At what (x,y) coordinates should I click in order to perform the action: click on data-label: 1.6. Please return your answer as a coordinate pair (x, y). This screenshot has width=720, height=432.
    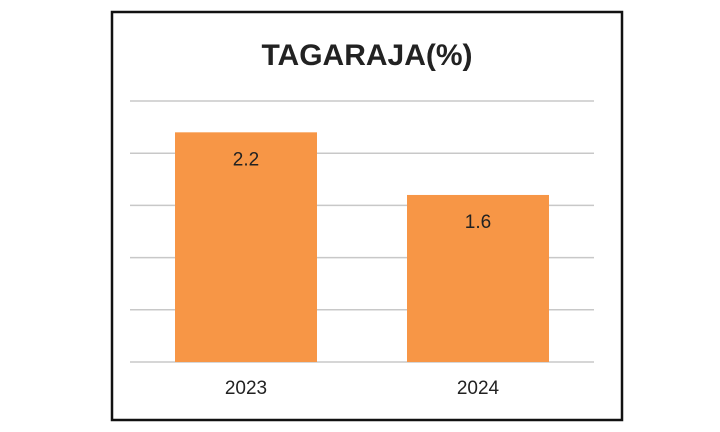
    Looking at the image, I should click on (478, 222).